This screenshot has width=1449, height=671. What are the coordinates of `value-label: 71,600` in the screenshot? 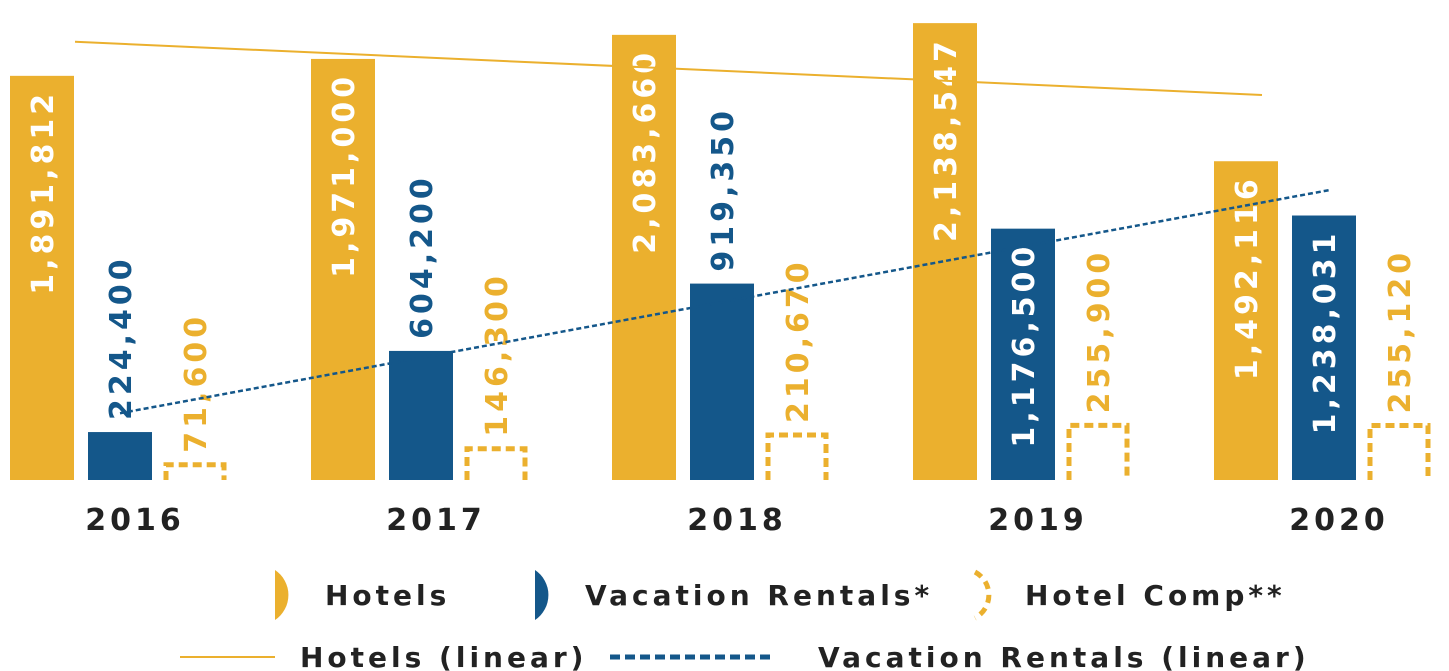 It's located at (196, 383).